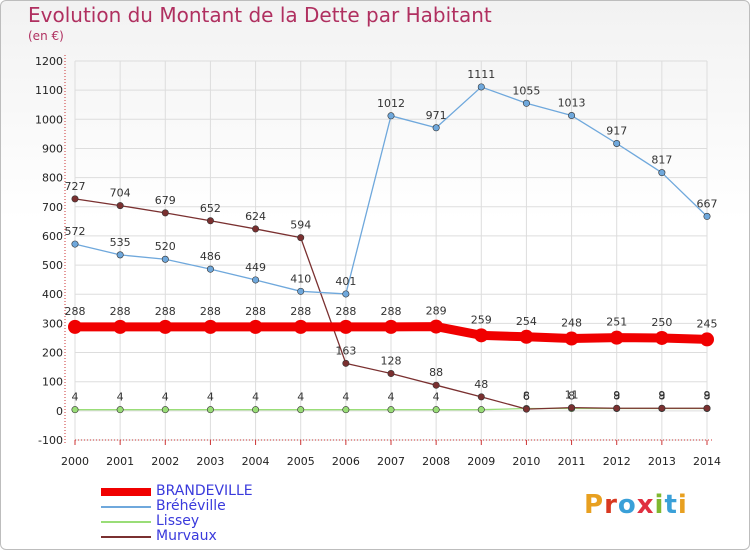  I want to click on data-label: 520, so click(165, 246).